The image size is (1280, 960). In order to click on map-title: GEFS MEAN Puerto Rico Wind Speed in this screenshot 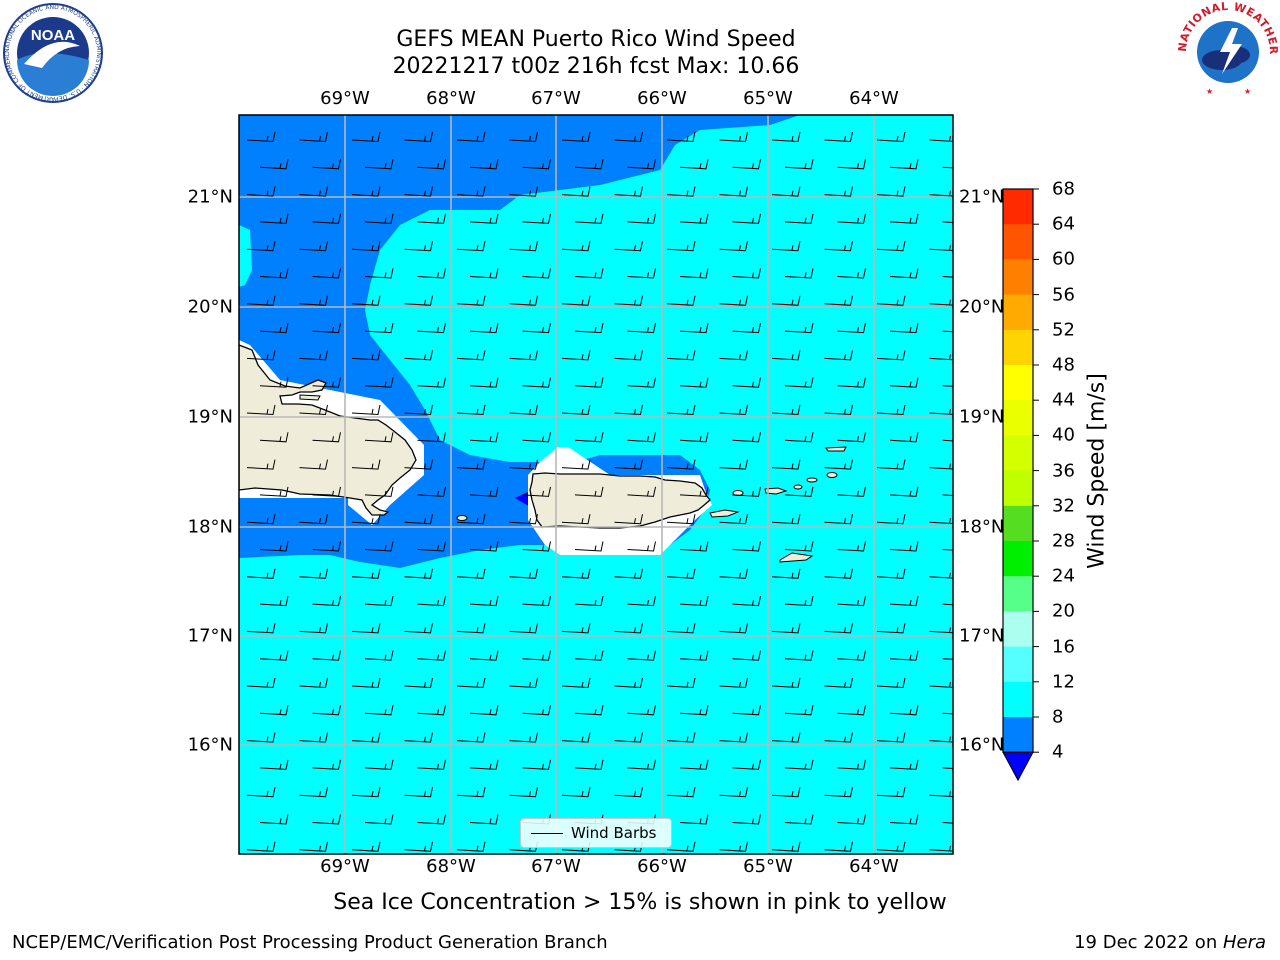, I will do `click(596, 39)`.